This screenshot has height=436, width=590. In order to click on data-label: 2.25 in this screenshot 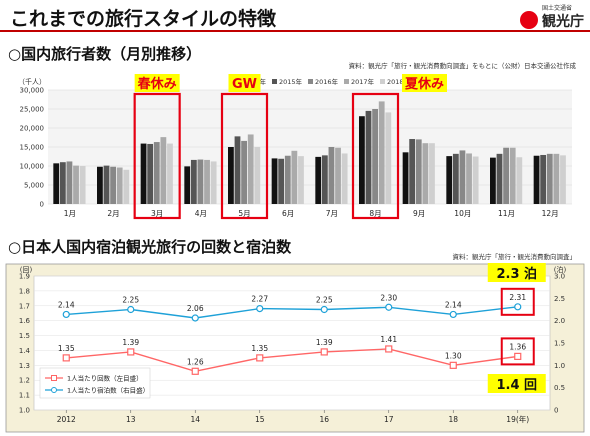, I will do `click(324, 300)`.